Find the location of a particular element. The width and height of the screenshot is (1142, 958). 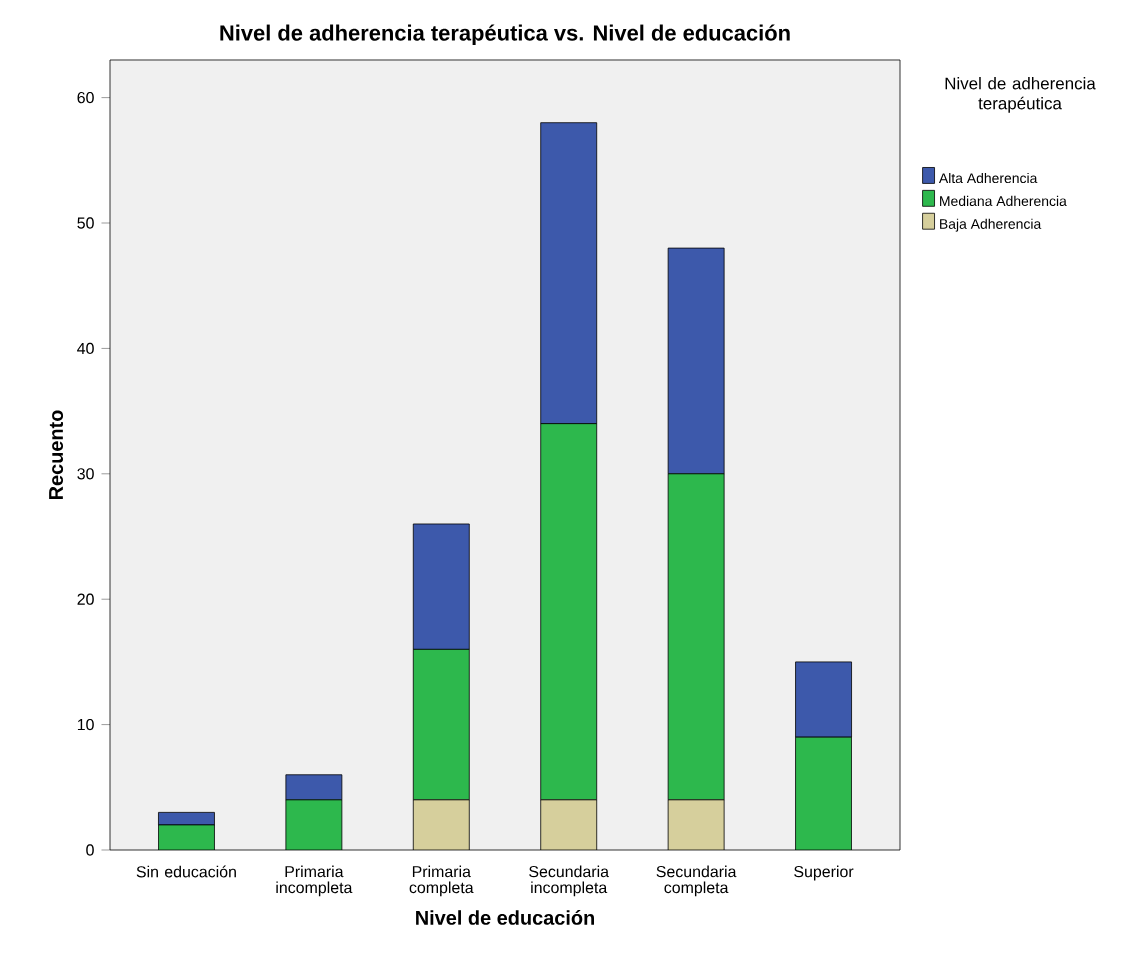

x-axis-title: Nivel de educación is located at coordinates (505, 917).